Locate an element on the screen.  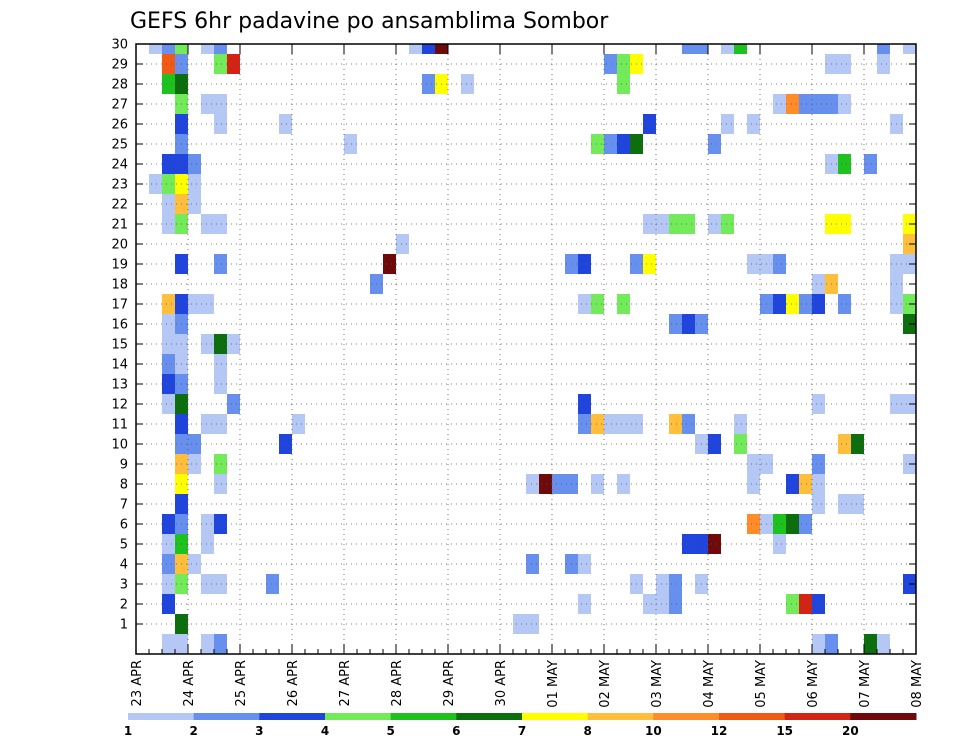
y-tick-label: 18 is located at coordinates (119, 285).